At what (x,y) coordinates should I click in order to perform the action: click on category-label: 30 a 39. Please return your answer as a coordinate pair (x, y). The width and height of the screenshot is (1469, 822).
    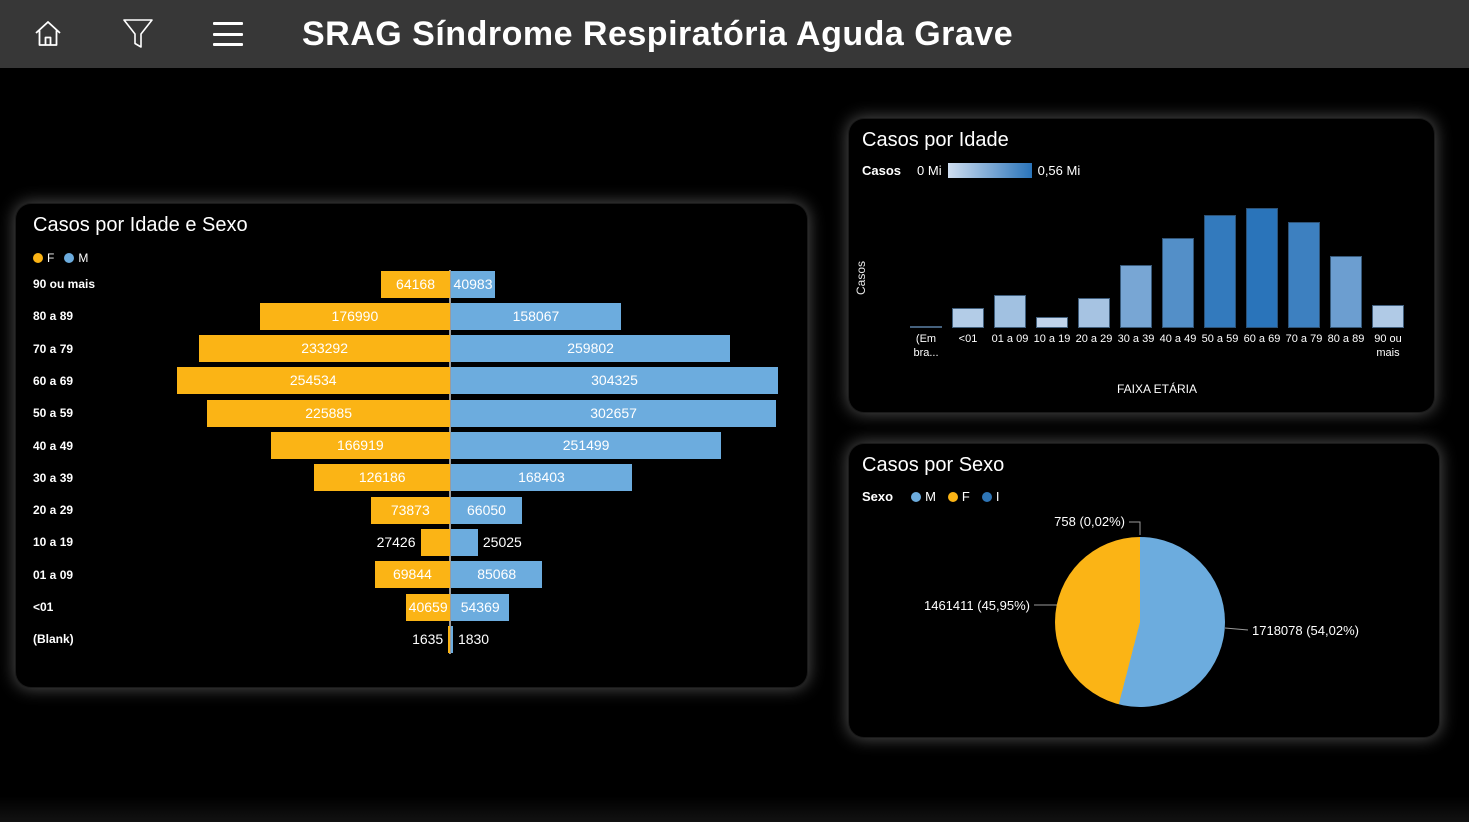
    Looking at the image, I should click on (53, 477).